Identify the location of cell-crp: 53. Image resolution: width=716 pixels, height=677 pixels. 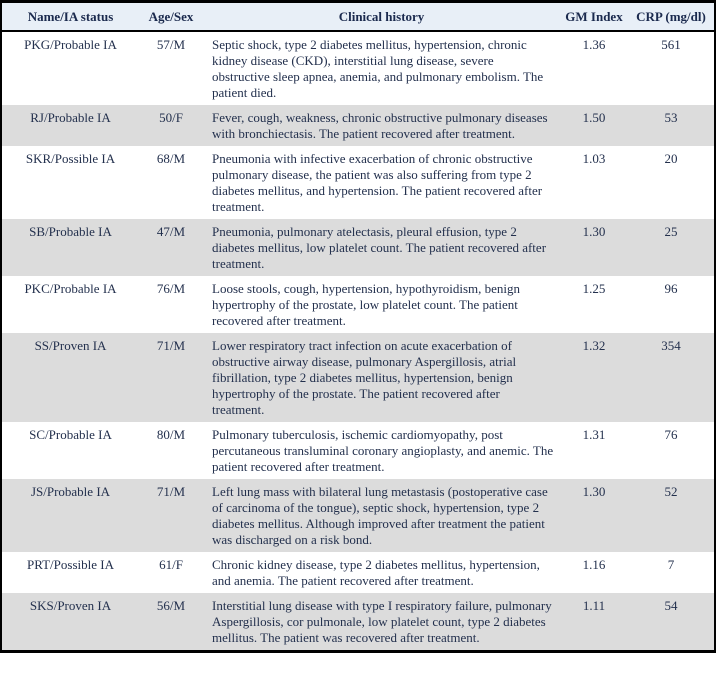
(671, 117).